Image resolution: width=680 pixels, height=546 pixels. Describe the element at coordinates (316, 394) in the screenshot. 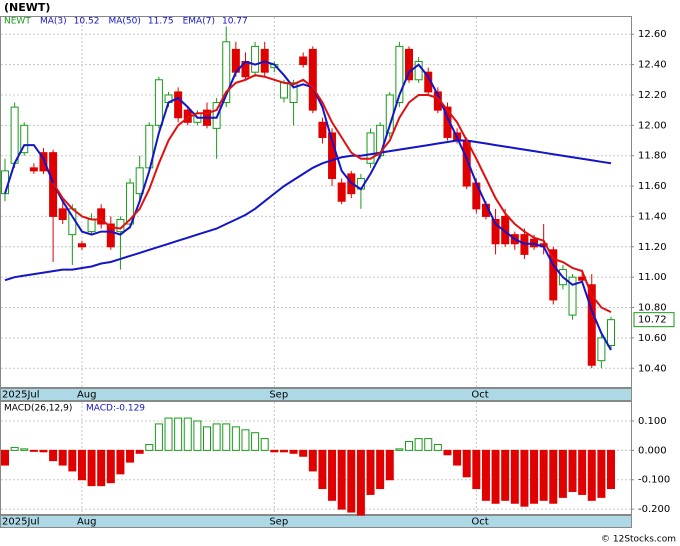

I see `date-strip` at that location.